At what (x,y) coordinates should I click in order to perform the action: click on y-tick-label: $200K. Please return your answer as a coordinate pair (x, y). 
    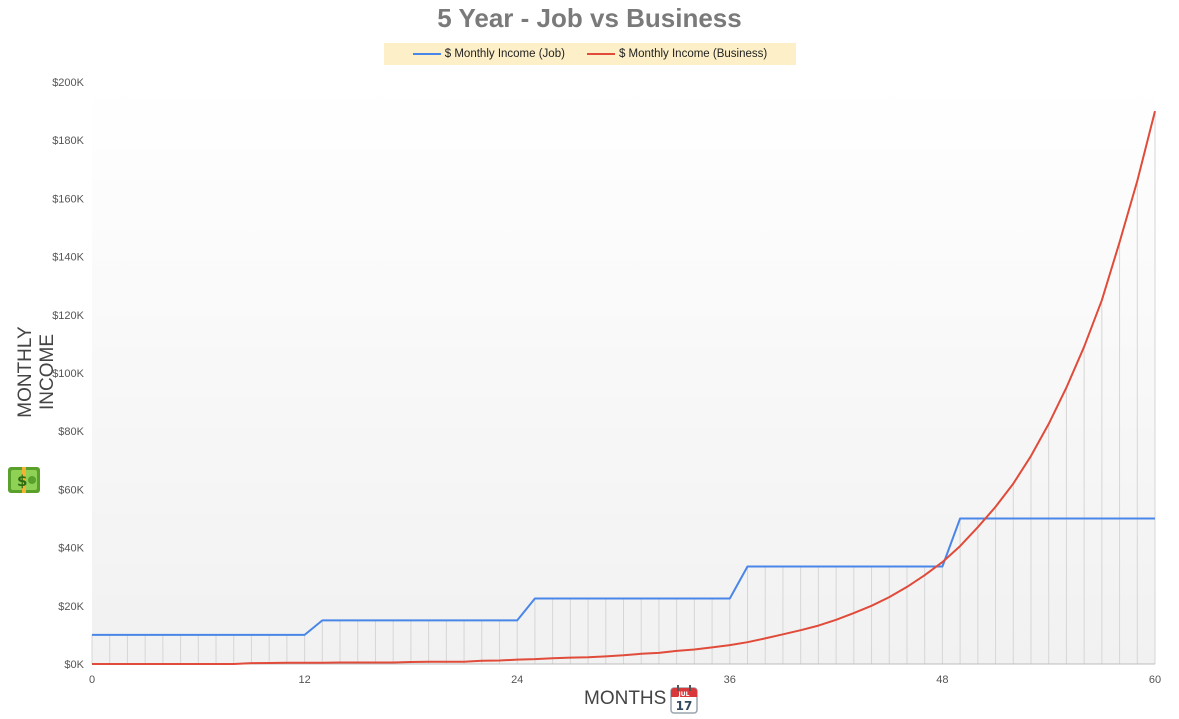
    Looking at the image, I should click on (68, 83).